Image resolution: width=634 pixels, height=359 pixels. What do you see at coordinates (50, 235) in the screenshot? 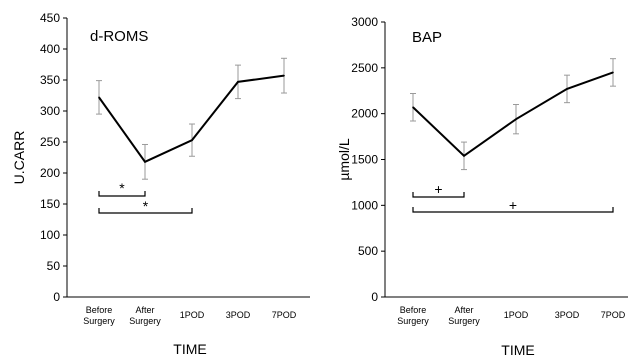
I see `y-tick-label: 100` at bounding box center [50, 235].